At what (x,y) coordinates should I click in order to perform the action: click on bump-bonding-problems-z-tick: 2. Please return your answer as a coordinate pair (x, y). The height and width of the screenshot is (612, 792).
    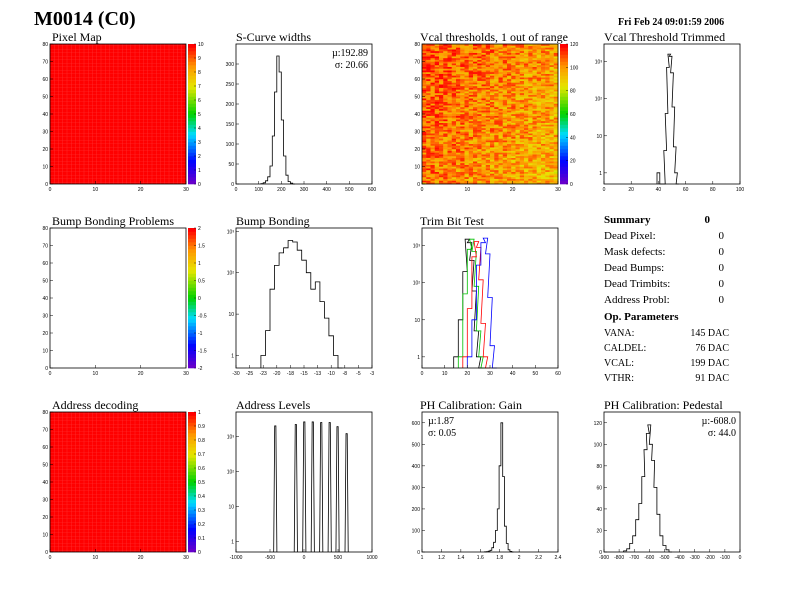
    Looking at the image, I should click on (199, 229).